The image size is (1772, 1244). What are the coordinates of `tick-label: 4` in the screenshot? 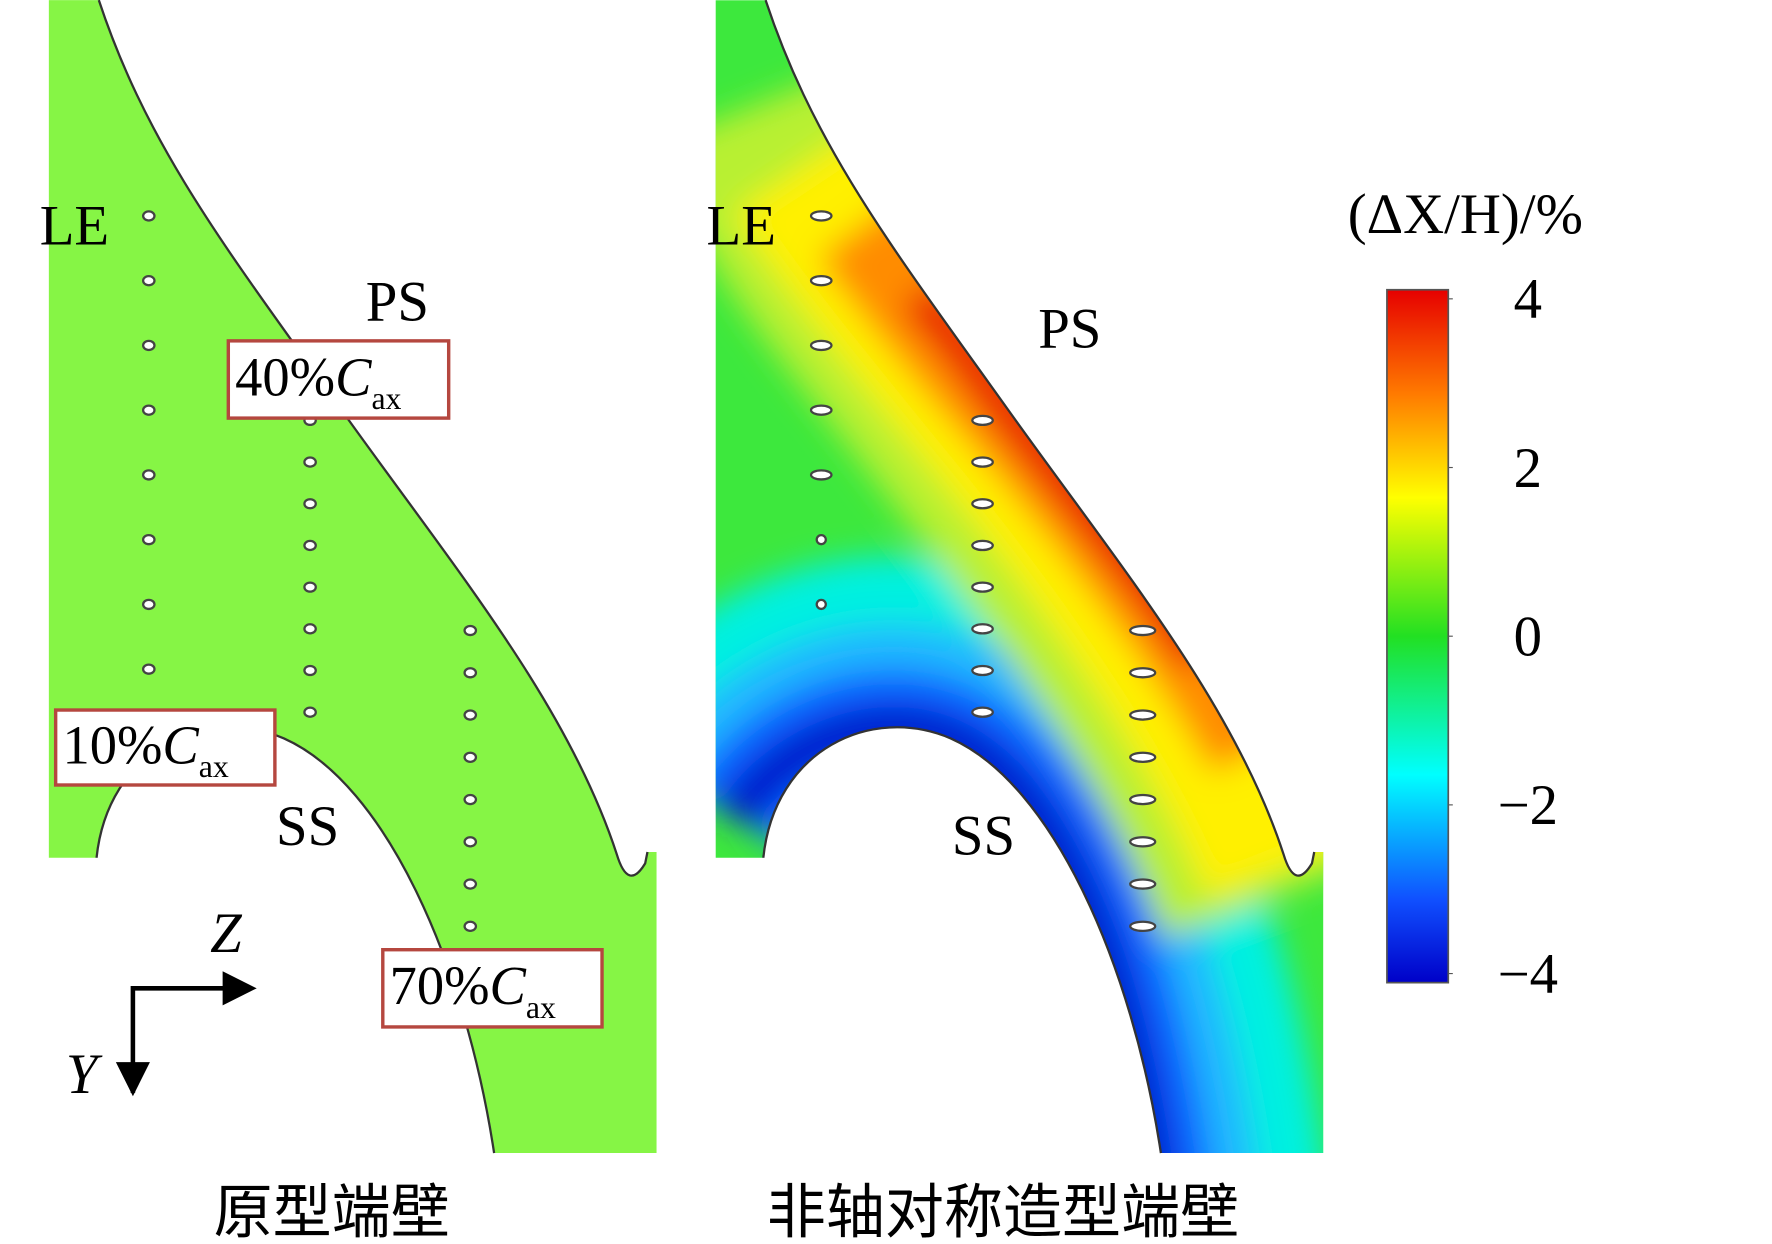 It's located at (1528, 299).